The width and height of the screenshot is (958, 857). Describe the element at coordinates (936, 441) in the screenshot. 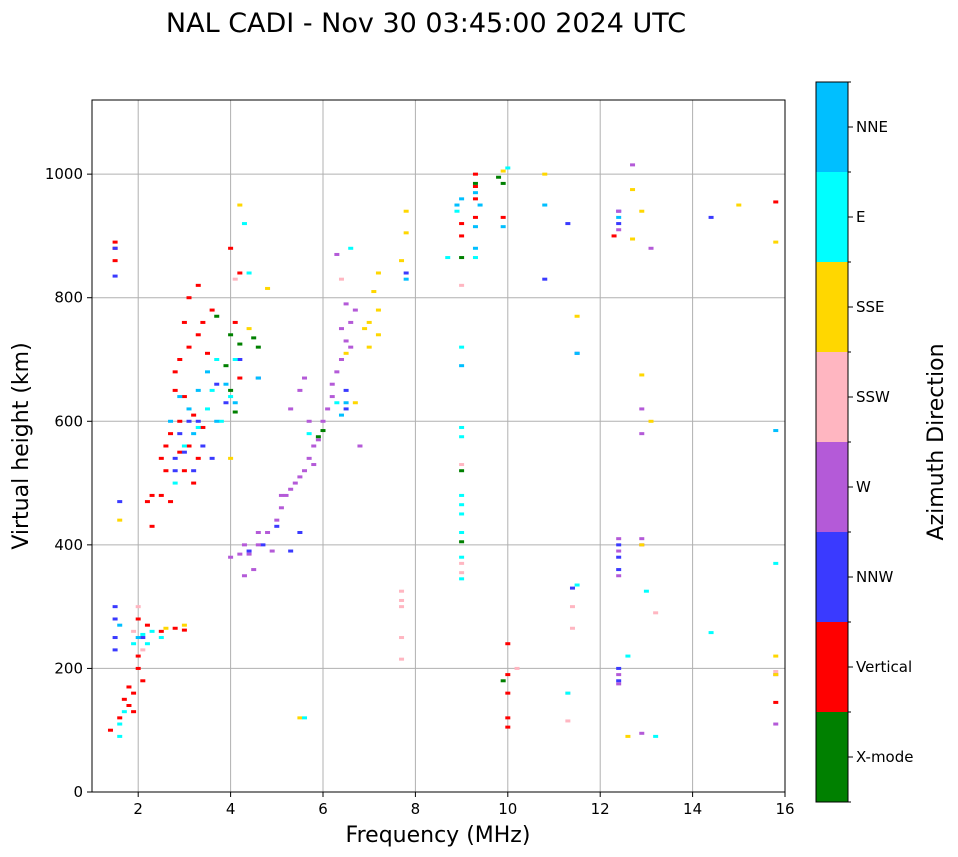

I see `colorbar-title: Azimuth Direction` at that location.